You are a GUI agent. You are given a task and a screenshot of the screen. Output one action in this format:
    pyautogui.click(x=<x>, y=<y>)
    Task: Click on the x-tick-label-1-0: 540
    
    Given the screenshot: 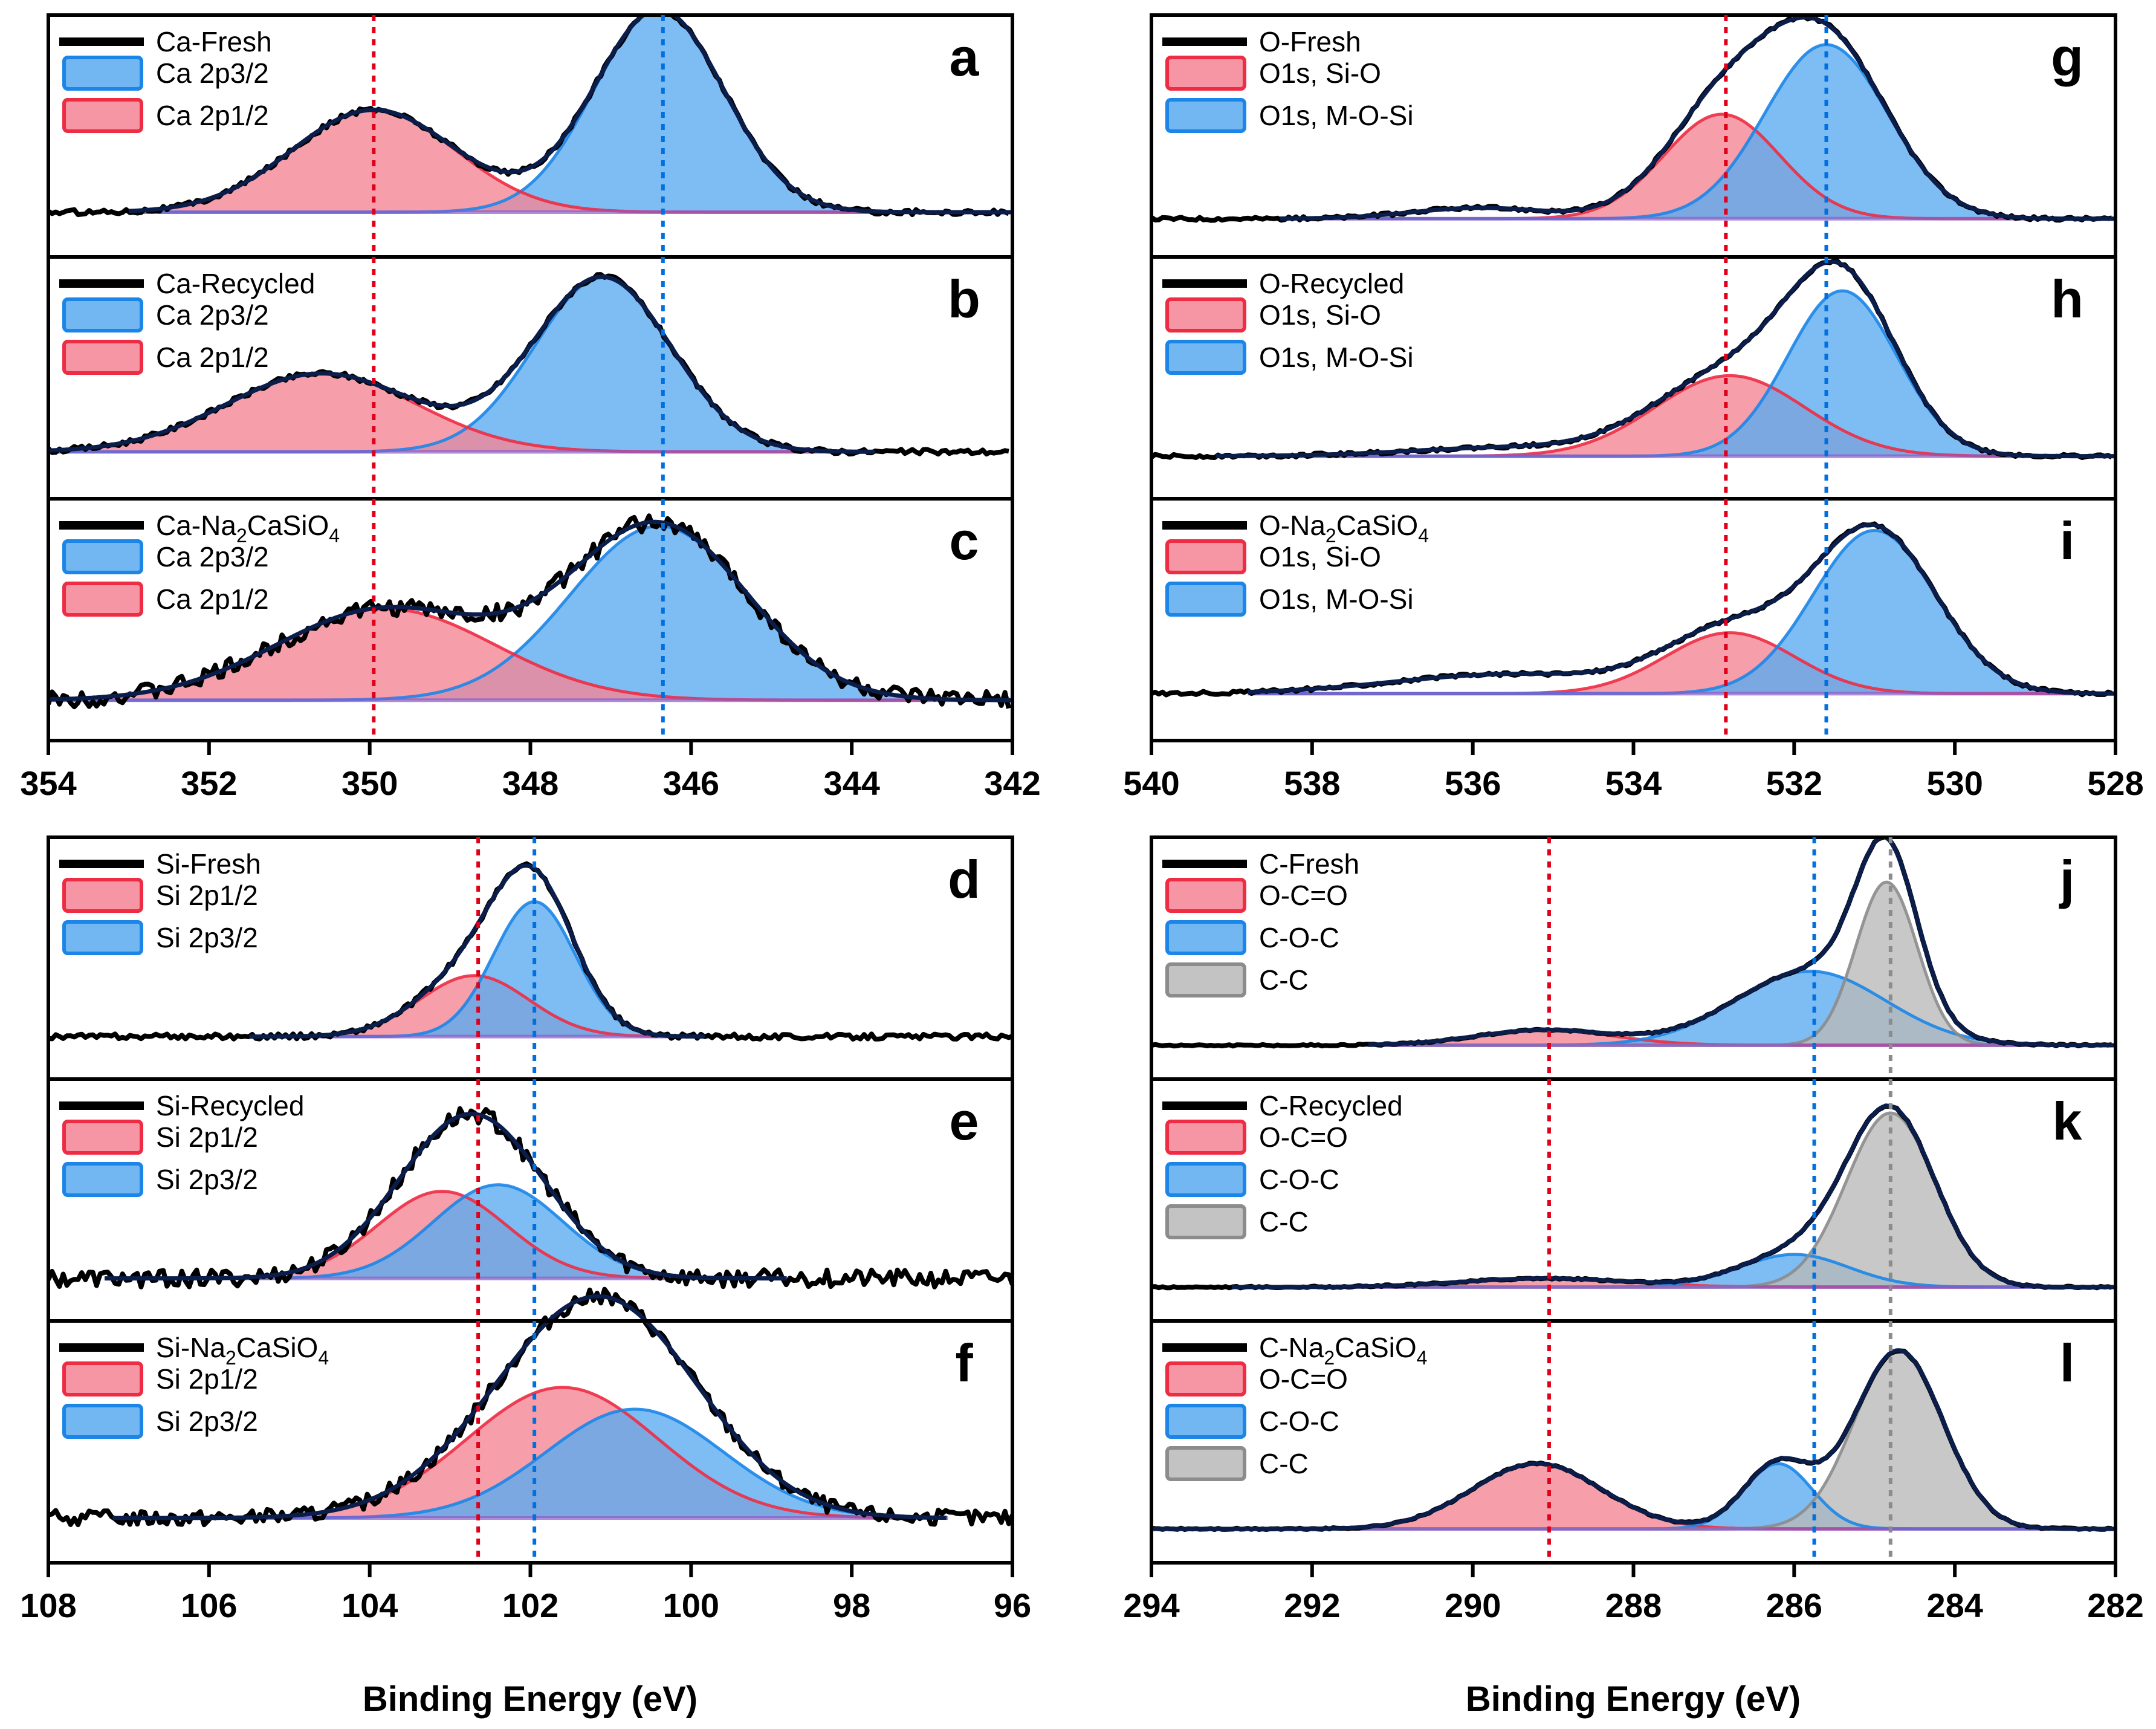 What is the action you would take?
    pyautogui.click(x=1151, y=783)
    